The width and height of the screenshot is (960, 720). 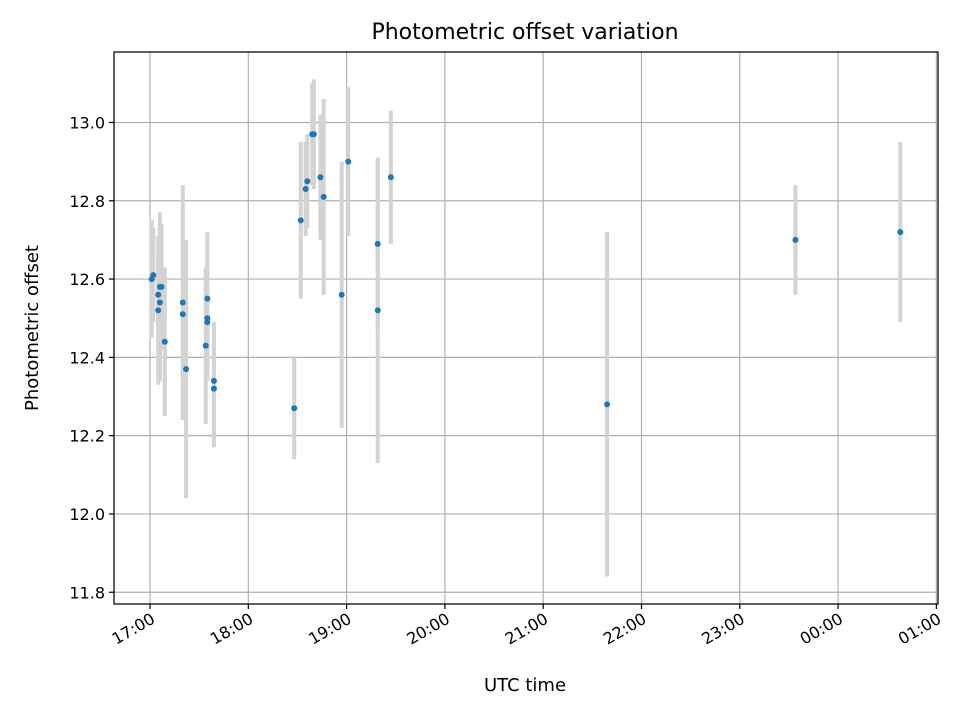 What do you see at coordinates (526, 629) in the screenshot?
I see `x-tick-label: 21:00` at bounding box center [526, 629].